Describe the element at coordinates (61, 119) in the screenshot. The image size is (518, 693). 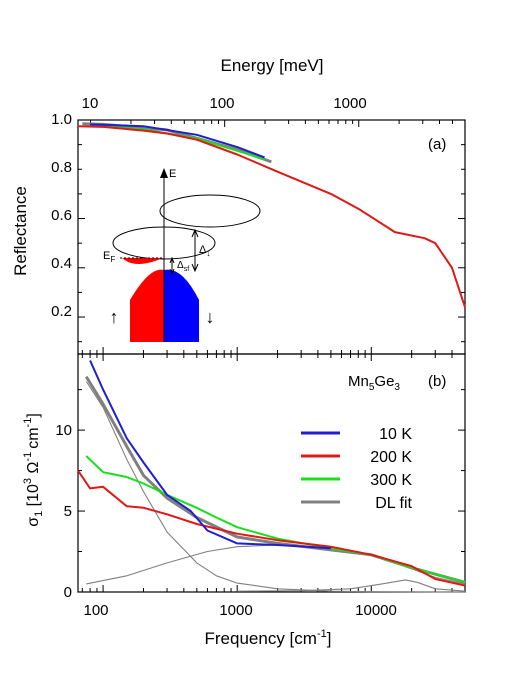
I see `y-tick-a: 1.0` at that location.